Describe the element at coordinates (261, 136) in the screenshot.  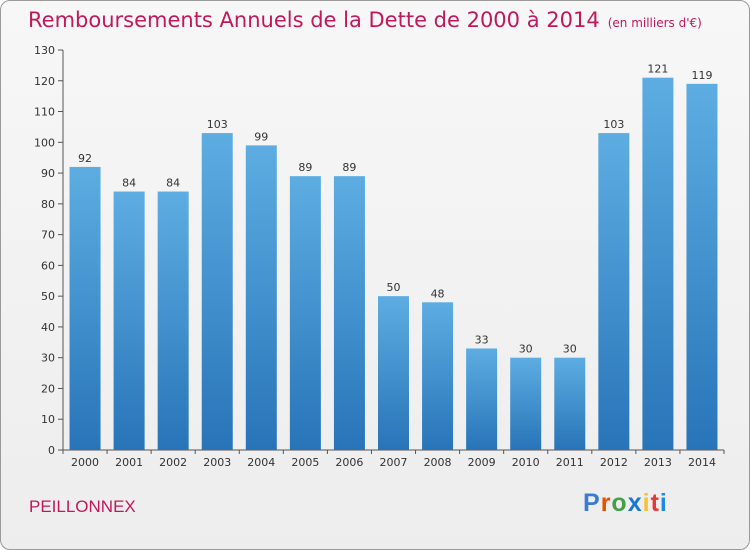
I see `data-label-2004: 99` at that location.